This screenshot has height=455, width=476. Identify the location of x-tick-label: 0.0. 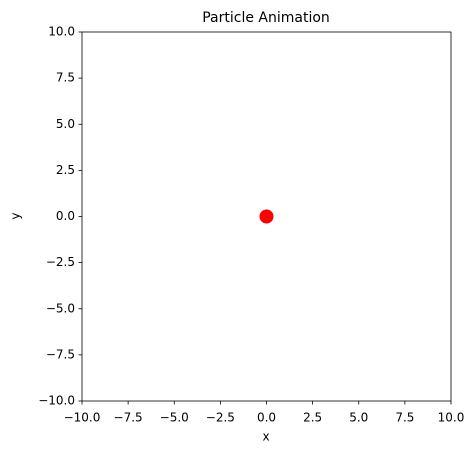
(266, 418).